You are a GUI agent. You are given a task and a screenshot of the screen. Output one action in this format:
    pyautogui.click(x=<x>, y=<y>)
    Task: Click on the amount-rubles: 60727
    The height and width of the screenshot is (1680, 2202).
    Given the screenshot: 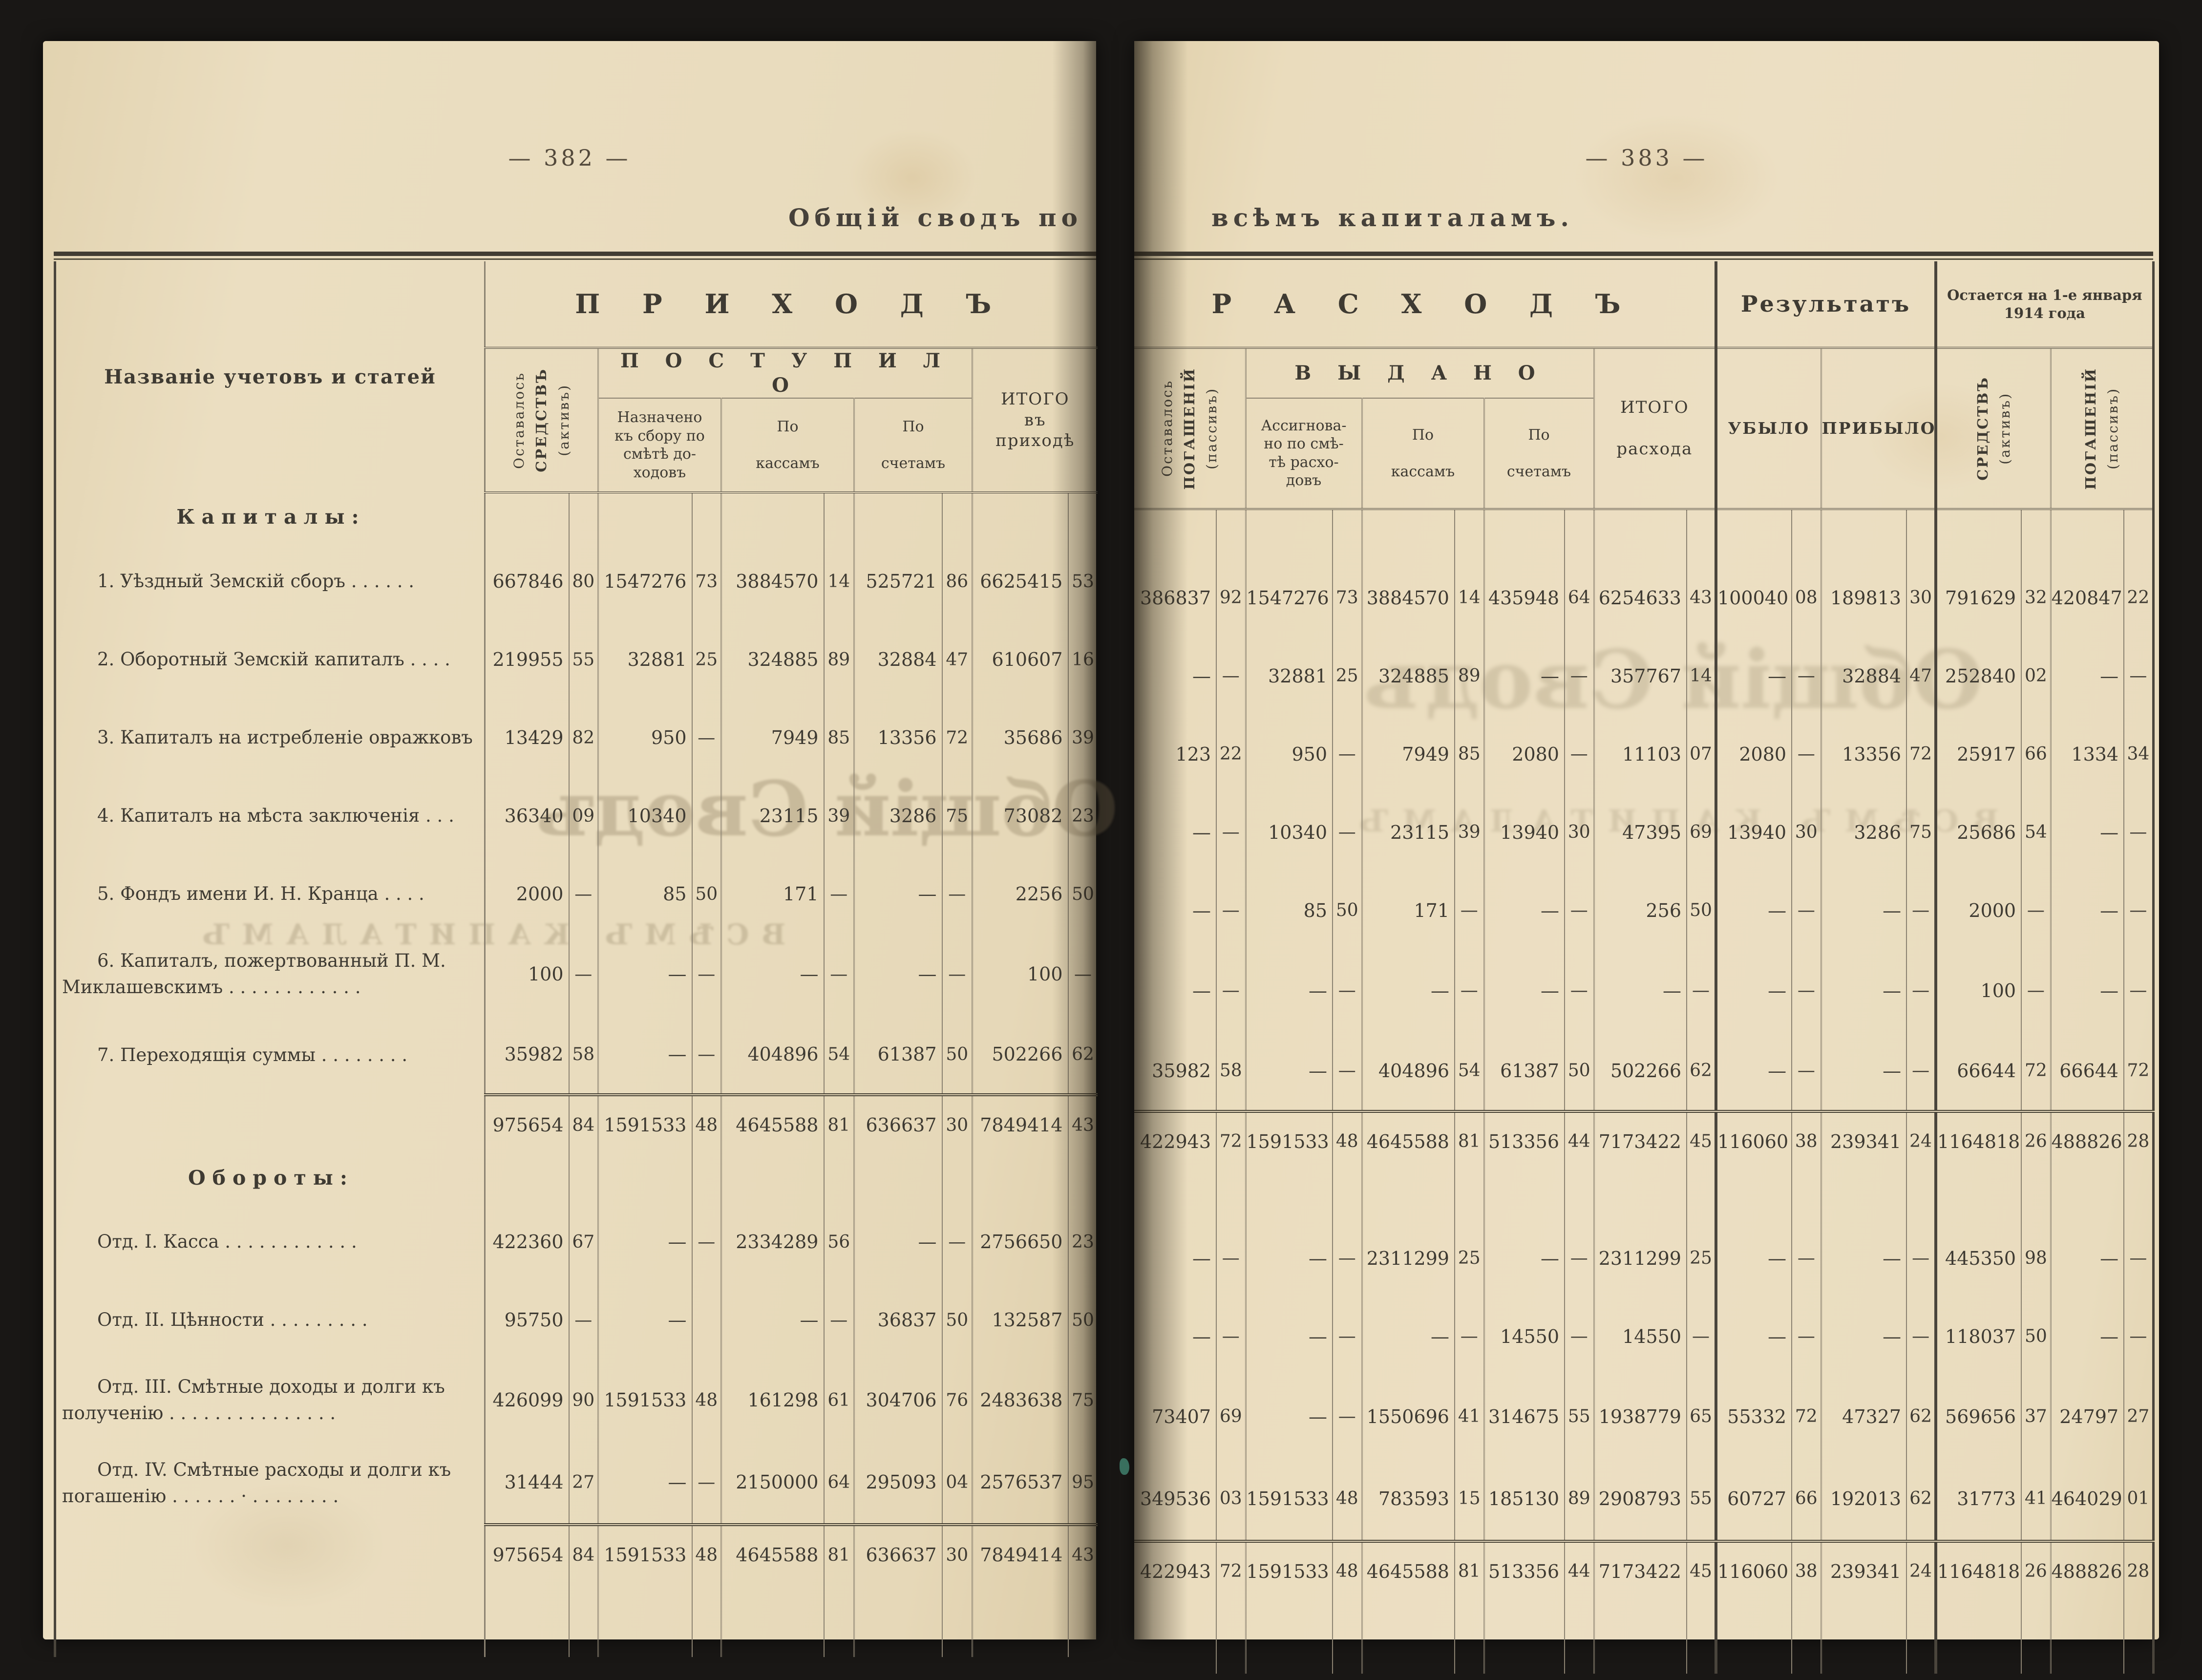 What is the action you would take?
    pyautogui.click(x=1753, y=1499)
    